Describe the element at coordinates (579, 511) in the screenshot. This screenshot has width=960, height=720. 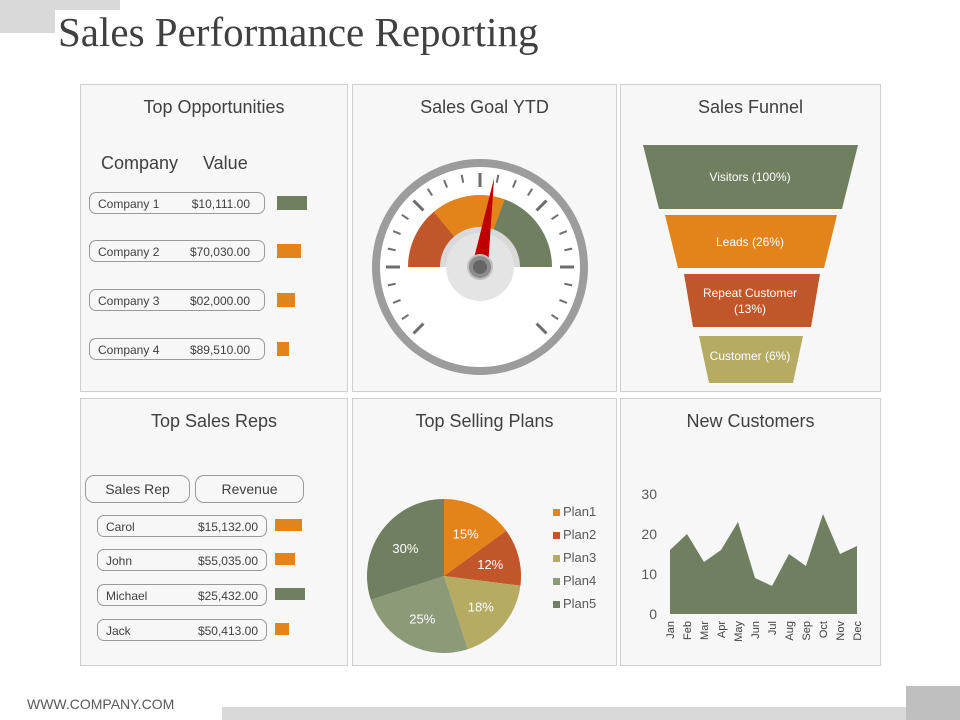
I see `legend-label: Plan1` at that location.